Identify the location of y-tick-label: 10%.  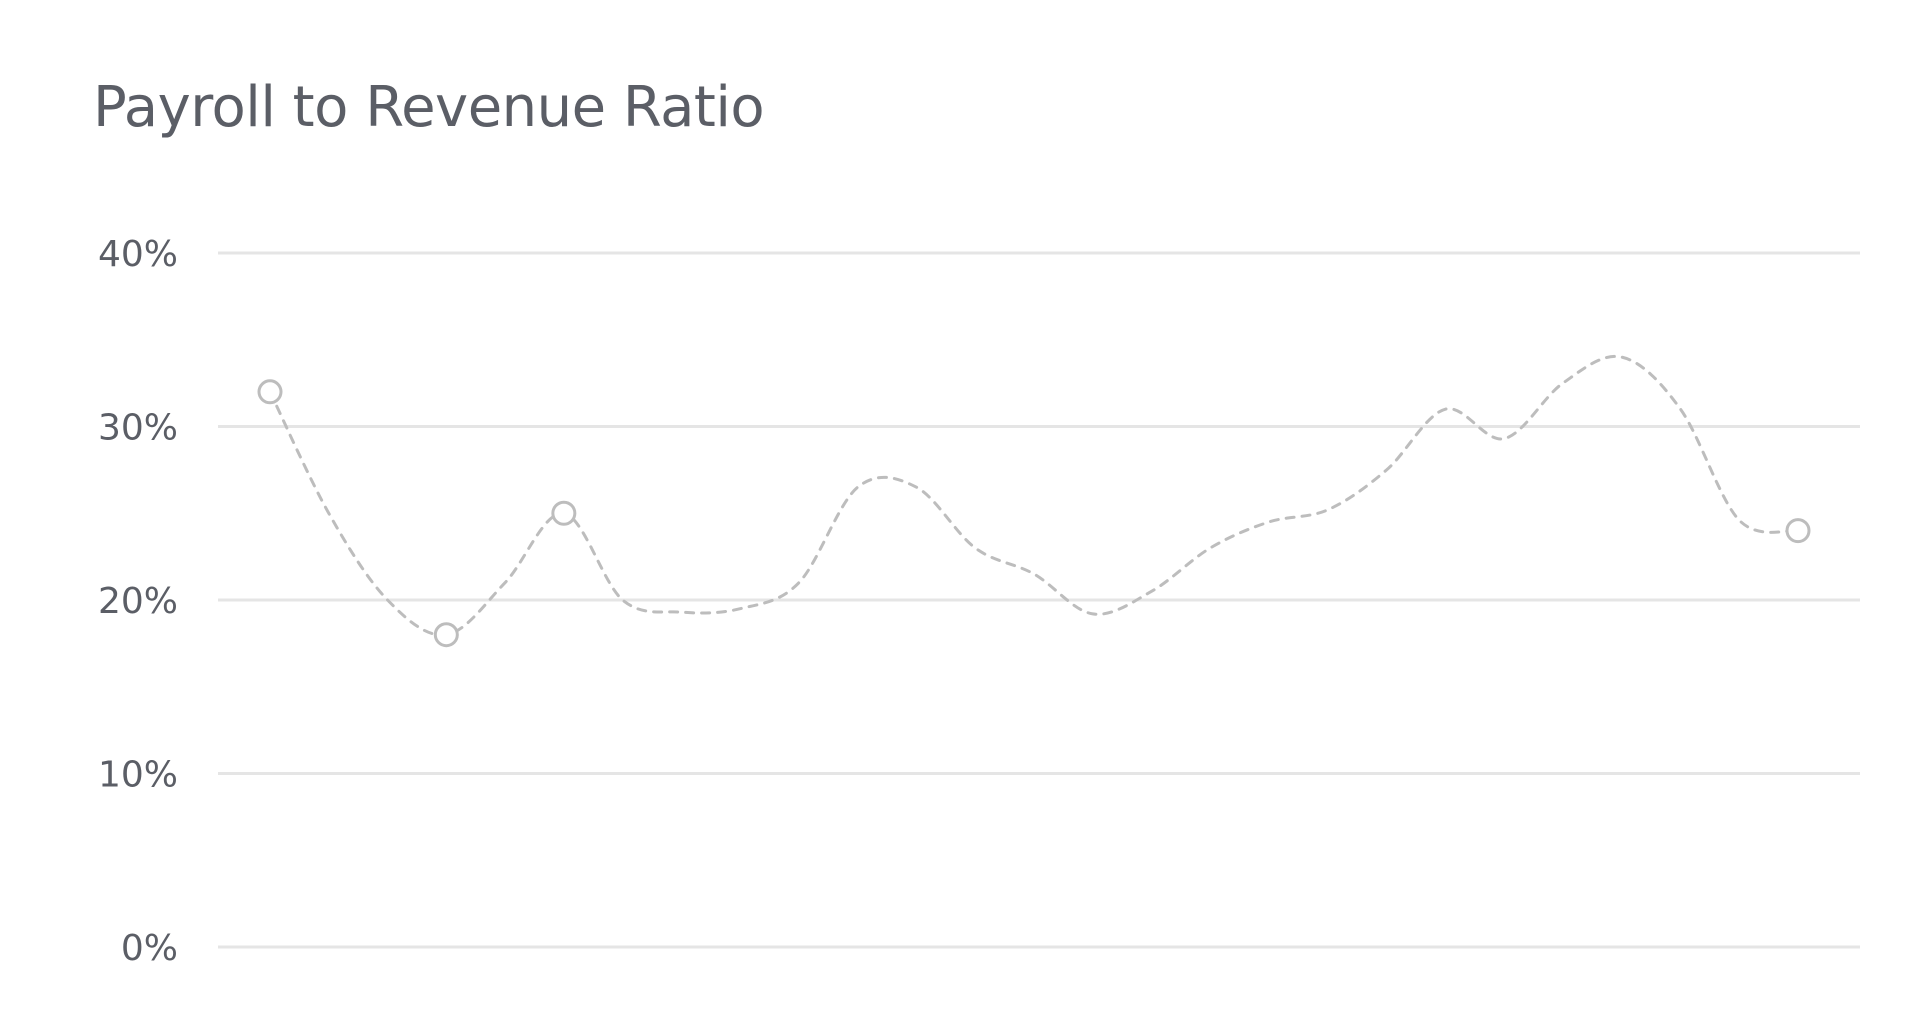
(138, 775).